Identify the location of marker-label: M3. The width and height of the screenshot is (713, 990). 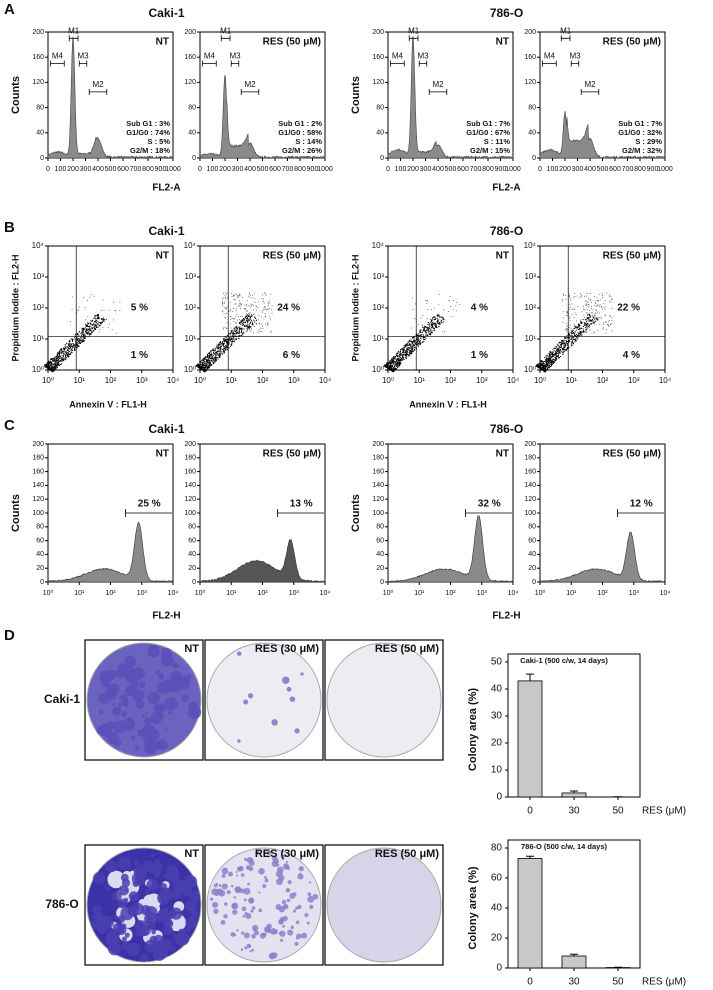
(423, 56).